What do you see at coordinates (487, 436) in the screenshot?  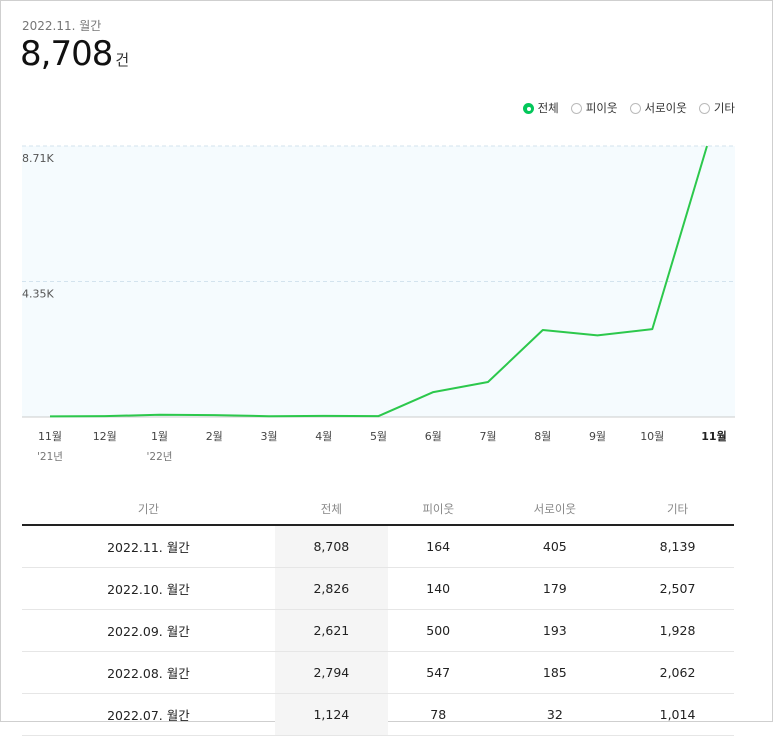 I see `x-tick-label: 7월` at bounding box center [487, 436].